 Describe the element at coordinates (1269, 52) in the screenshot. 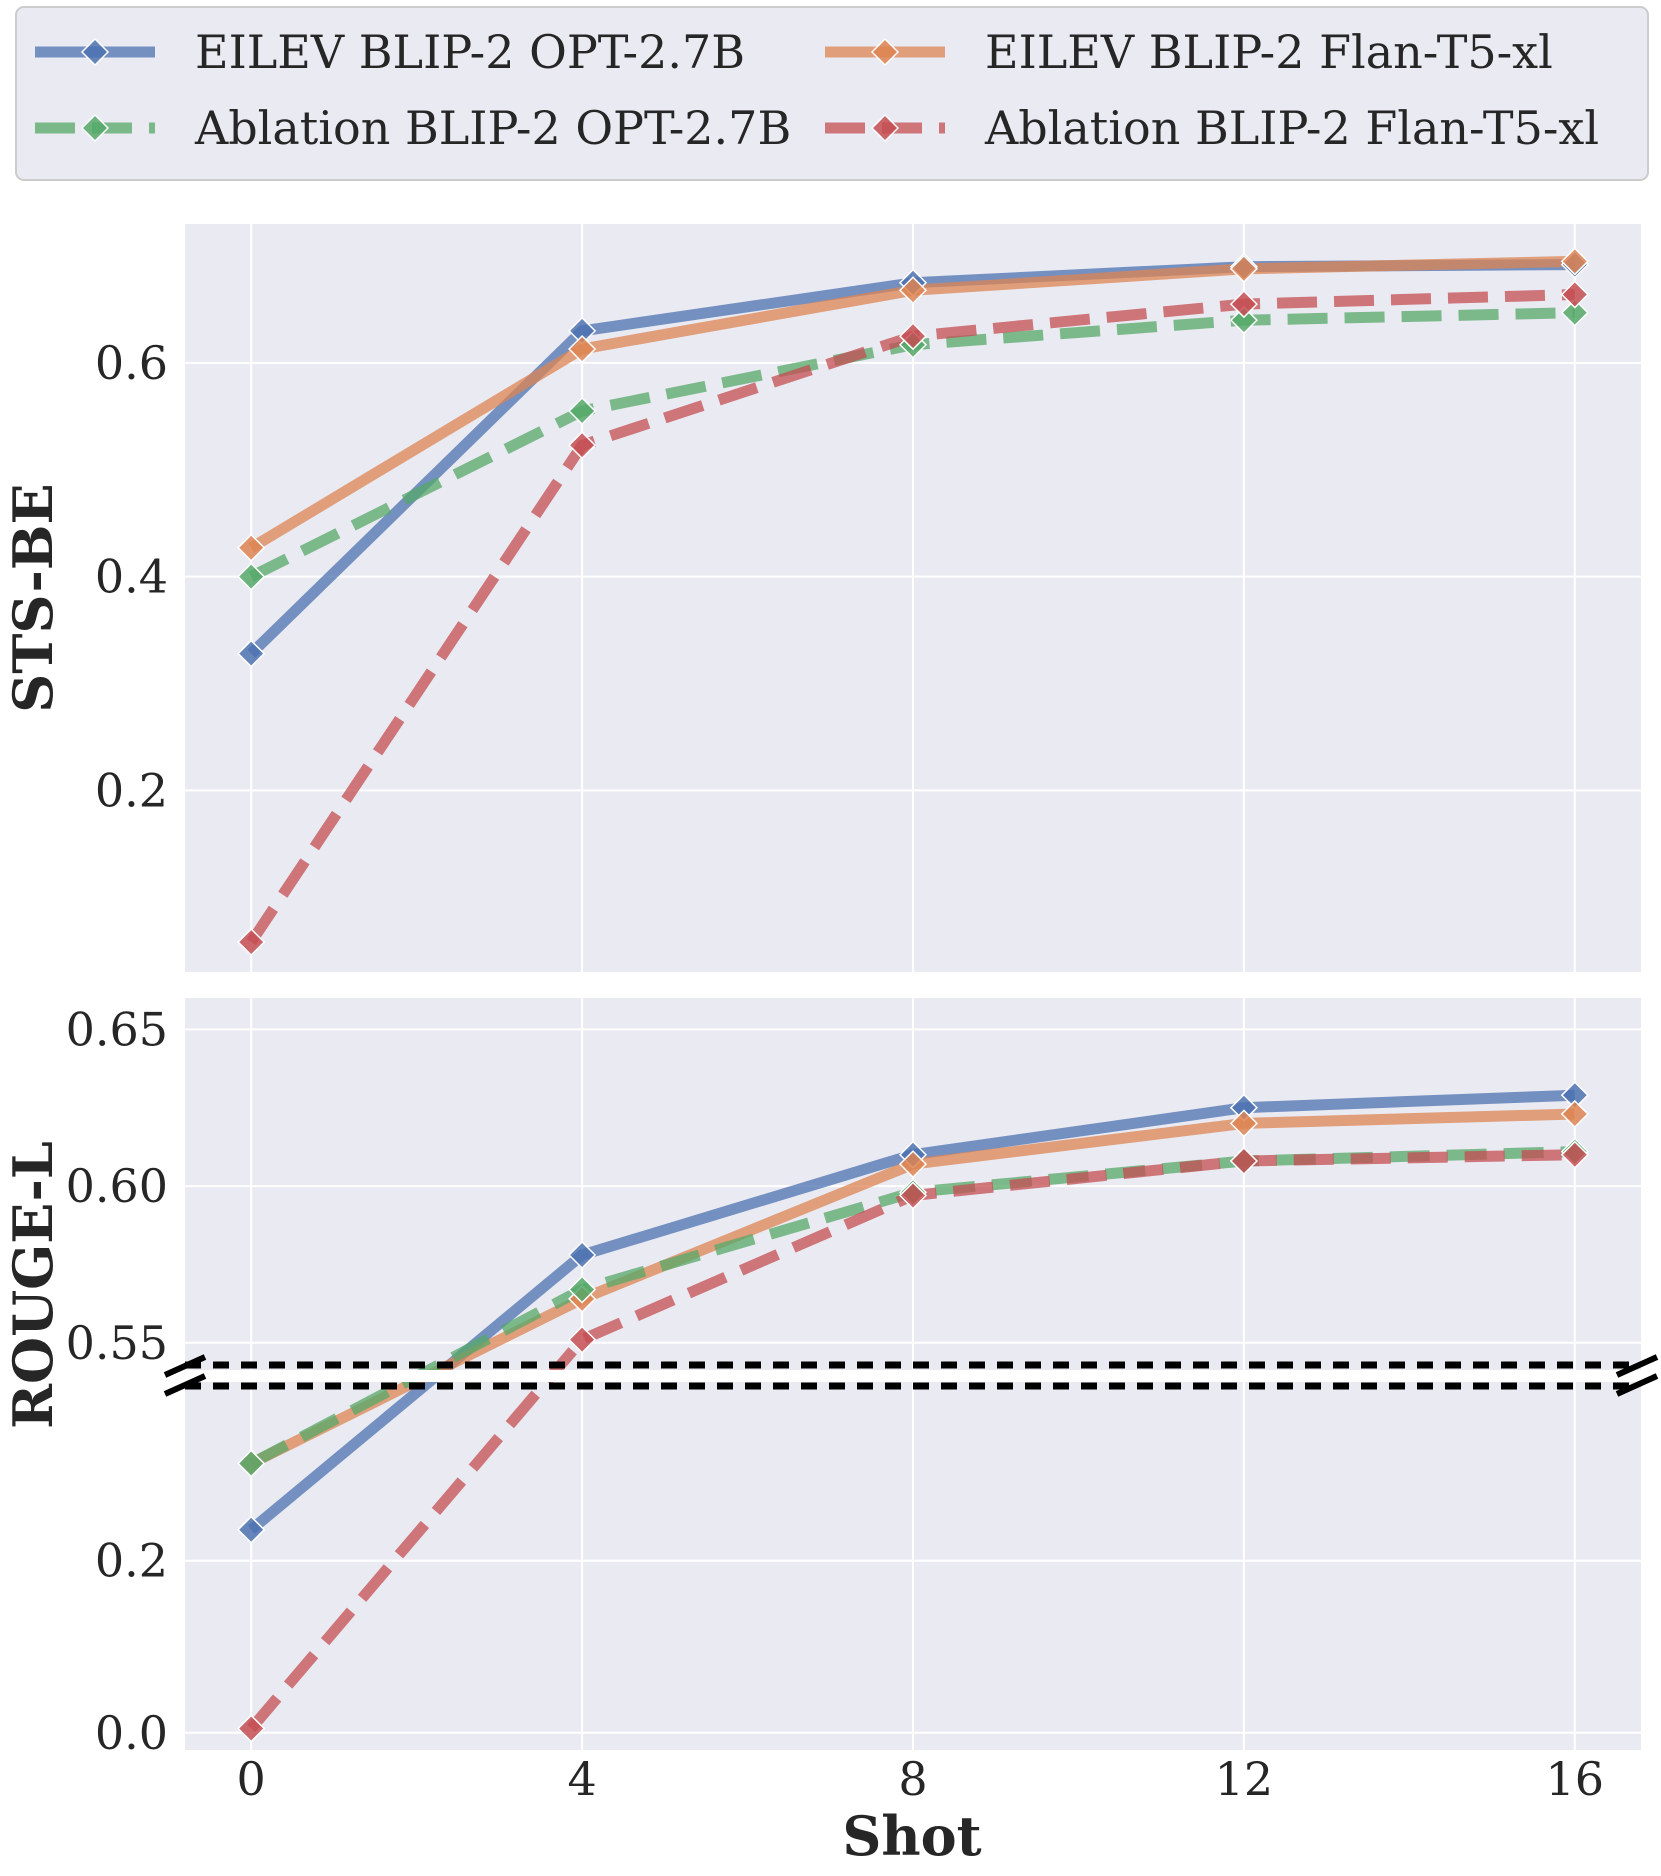

I see `legend-label: EILEV BLIP-2 Flan-T5-xl` at that location.